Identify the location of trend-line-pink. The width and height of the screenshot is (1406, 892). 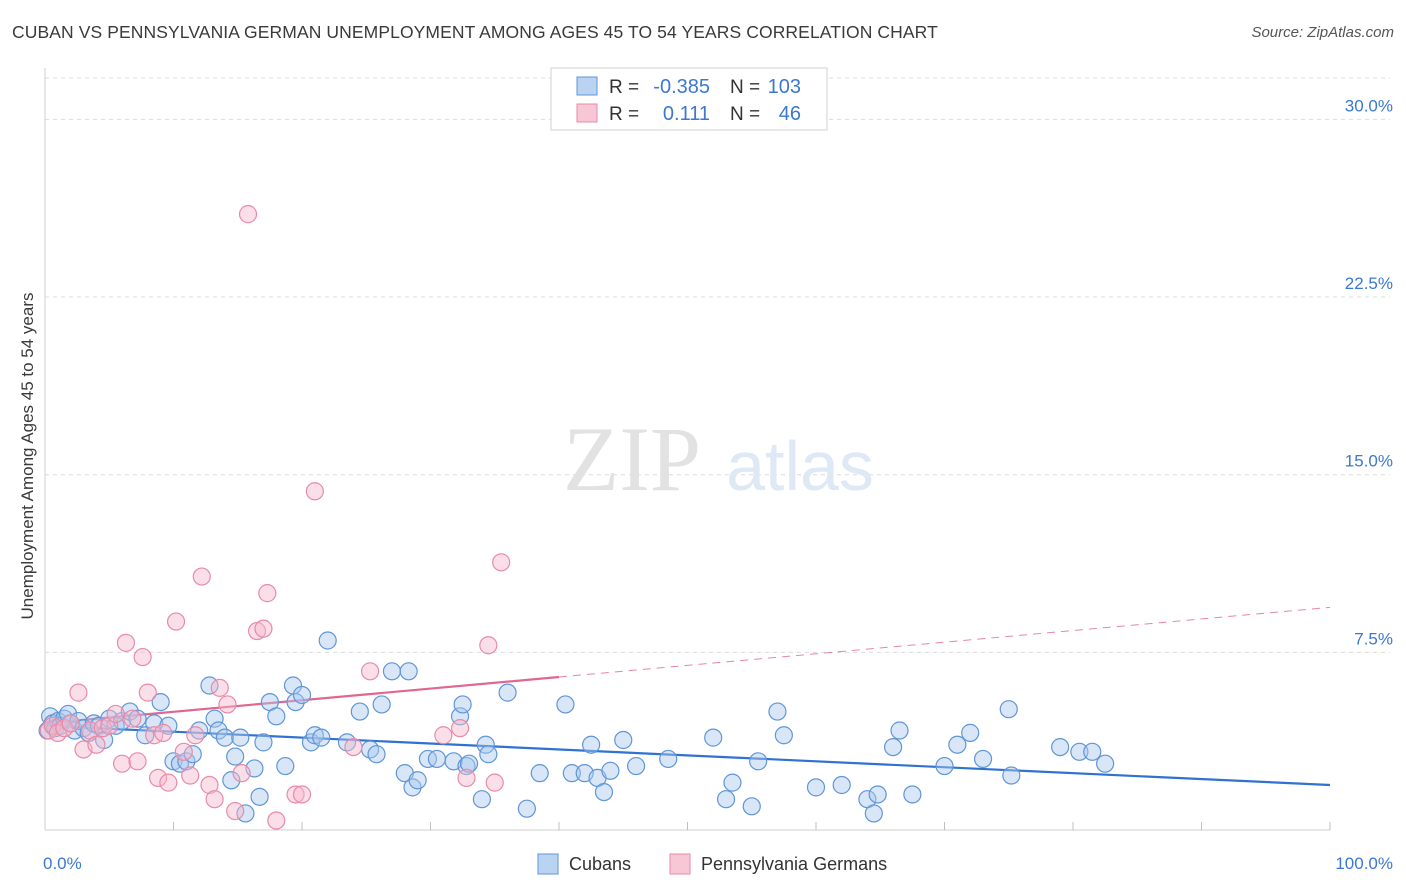
(302, 700).